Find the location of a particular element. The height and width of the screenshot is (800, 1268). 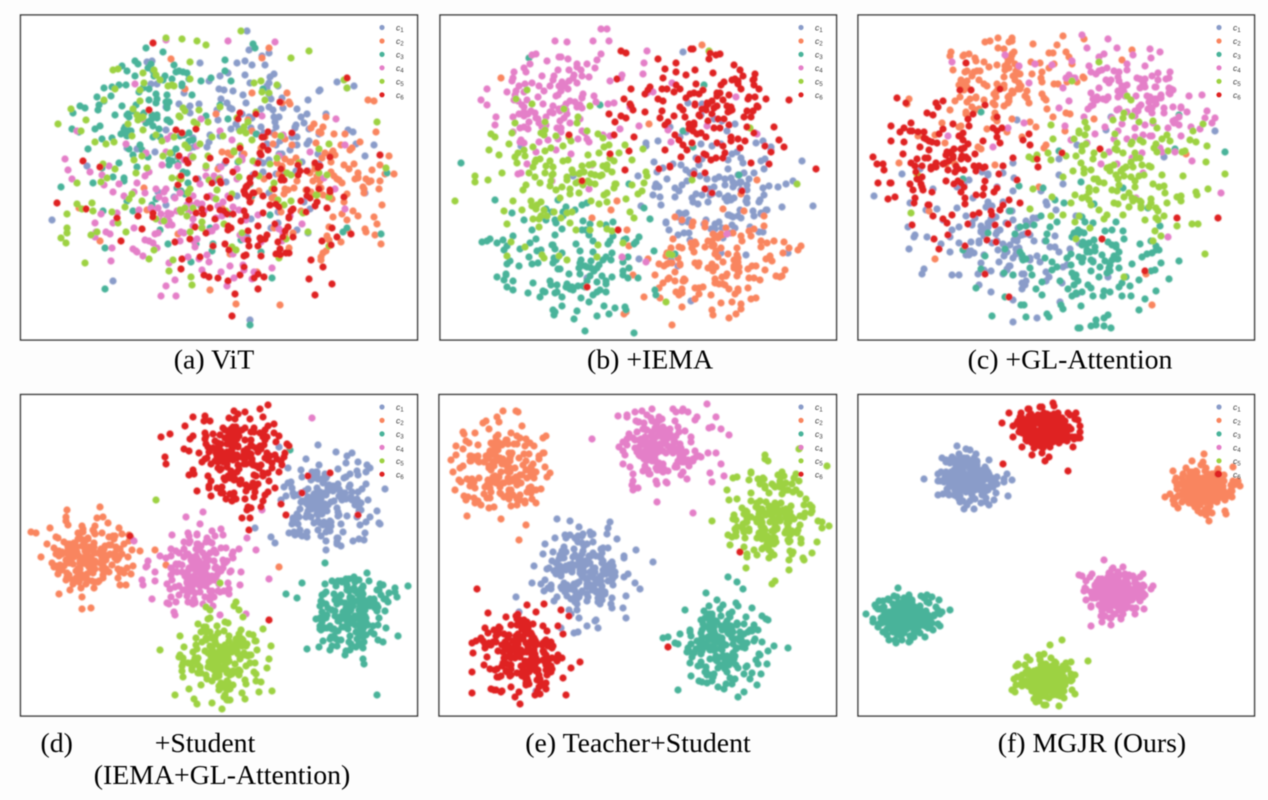

svg-text: (b) +IEMA is located at coordinates (650, 360).